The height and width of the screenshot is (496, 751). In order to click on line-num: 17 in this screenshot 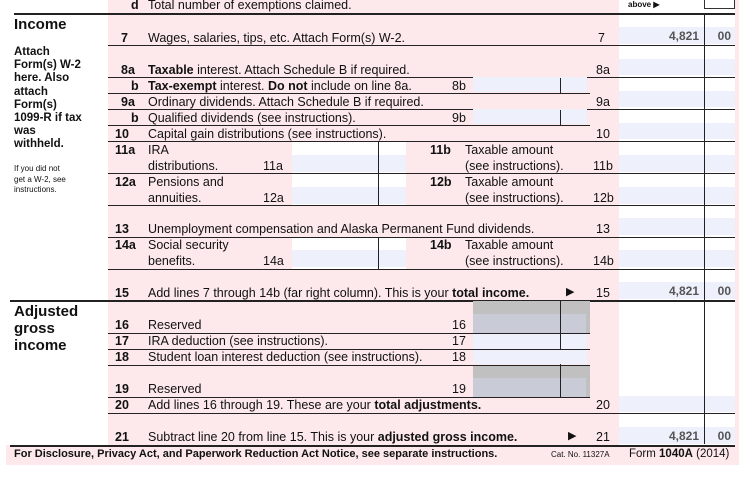, I will do `click(122, 341)`.